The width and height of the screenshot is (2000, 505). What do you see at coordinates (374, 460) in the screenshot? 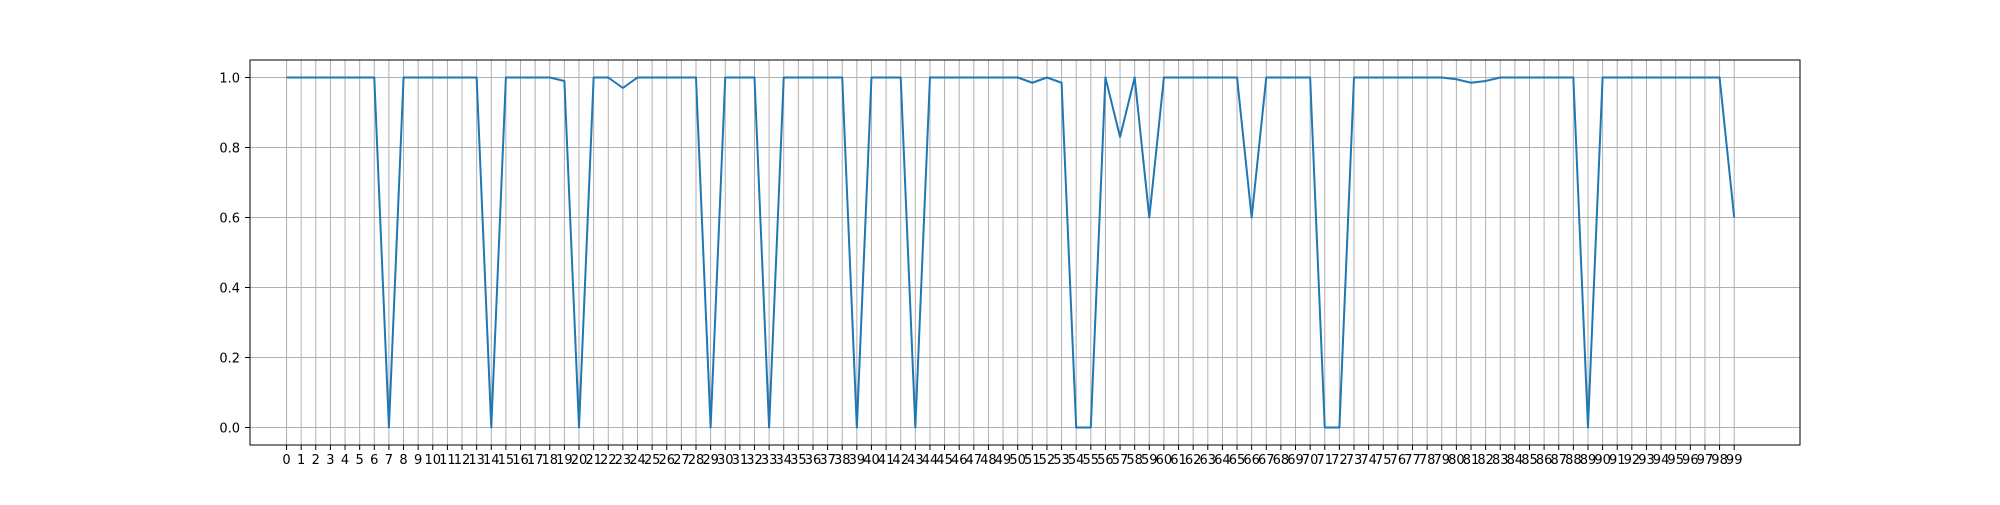
I see `x-tick-label: 6` at bounding box center [374, 460].